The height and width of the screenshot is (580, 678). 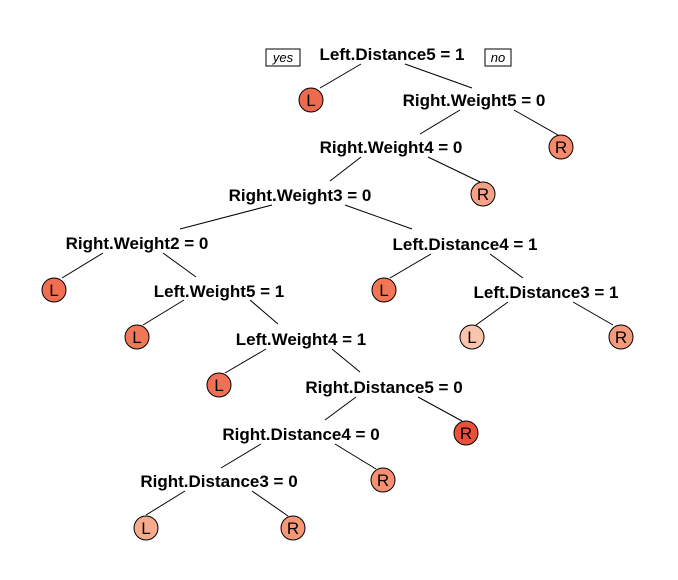 What do you see at coordinates (383, 387) in the screenshot?
I see `split-node: Right.Distance5 = 0` at bounding box center [383, 387].